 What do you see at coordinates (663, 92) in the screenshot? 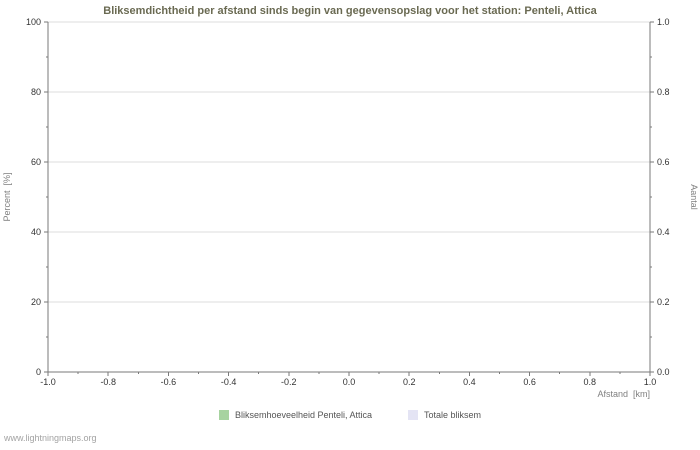
I see `y-tick-label-right: 0.8` at bounding box center [663, 92].